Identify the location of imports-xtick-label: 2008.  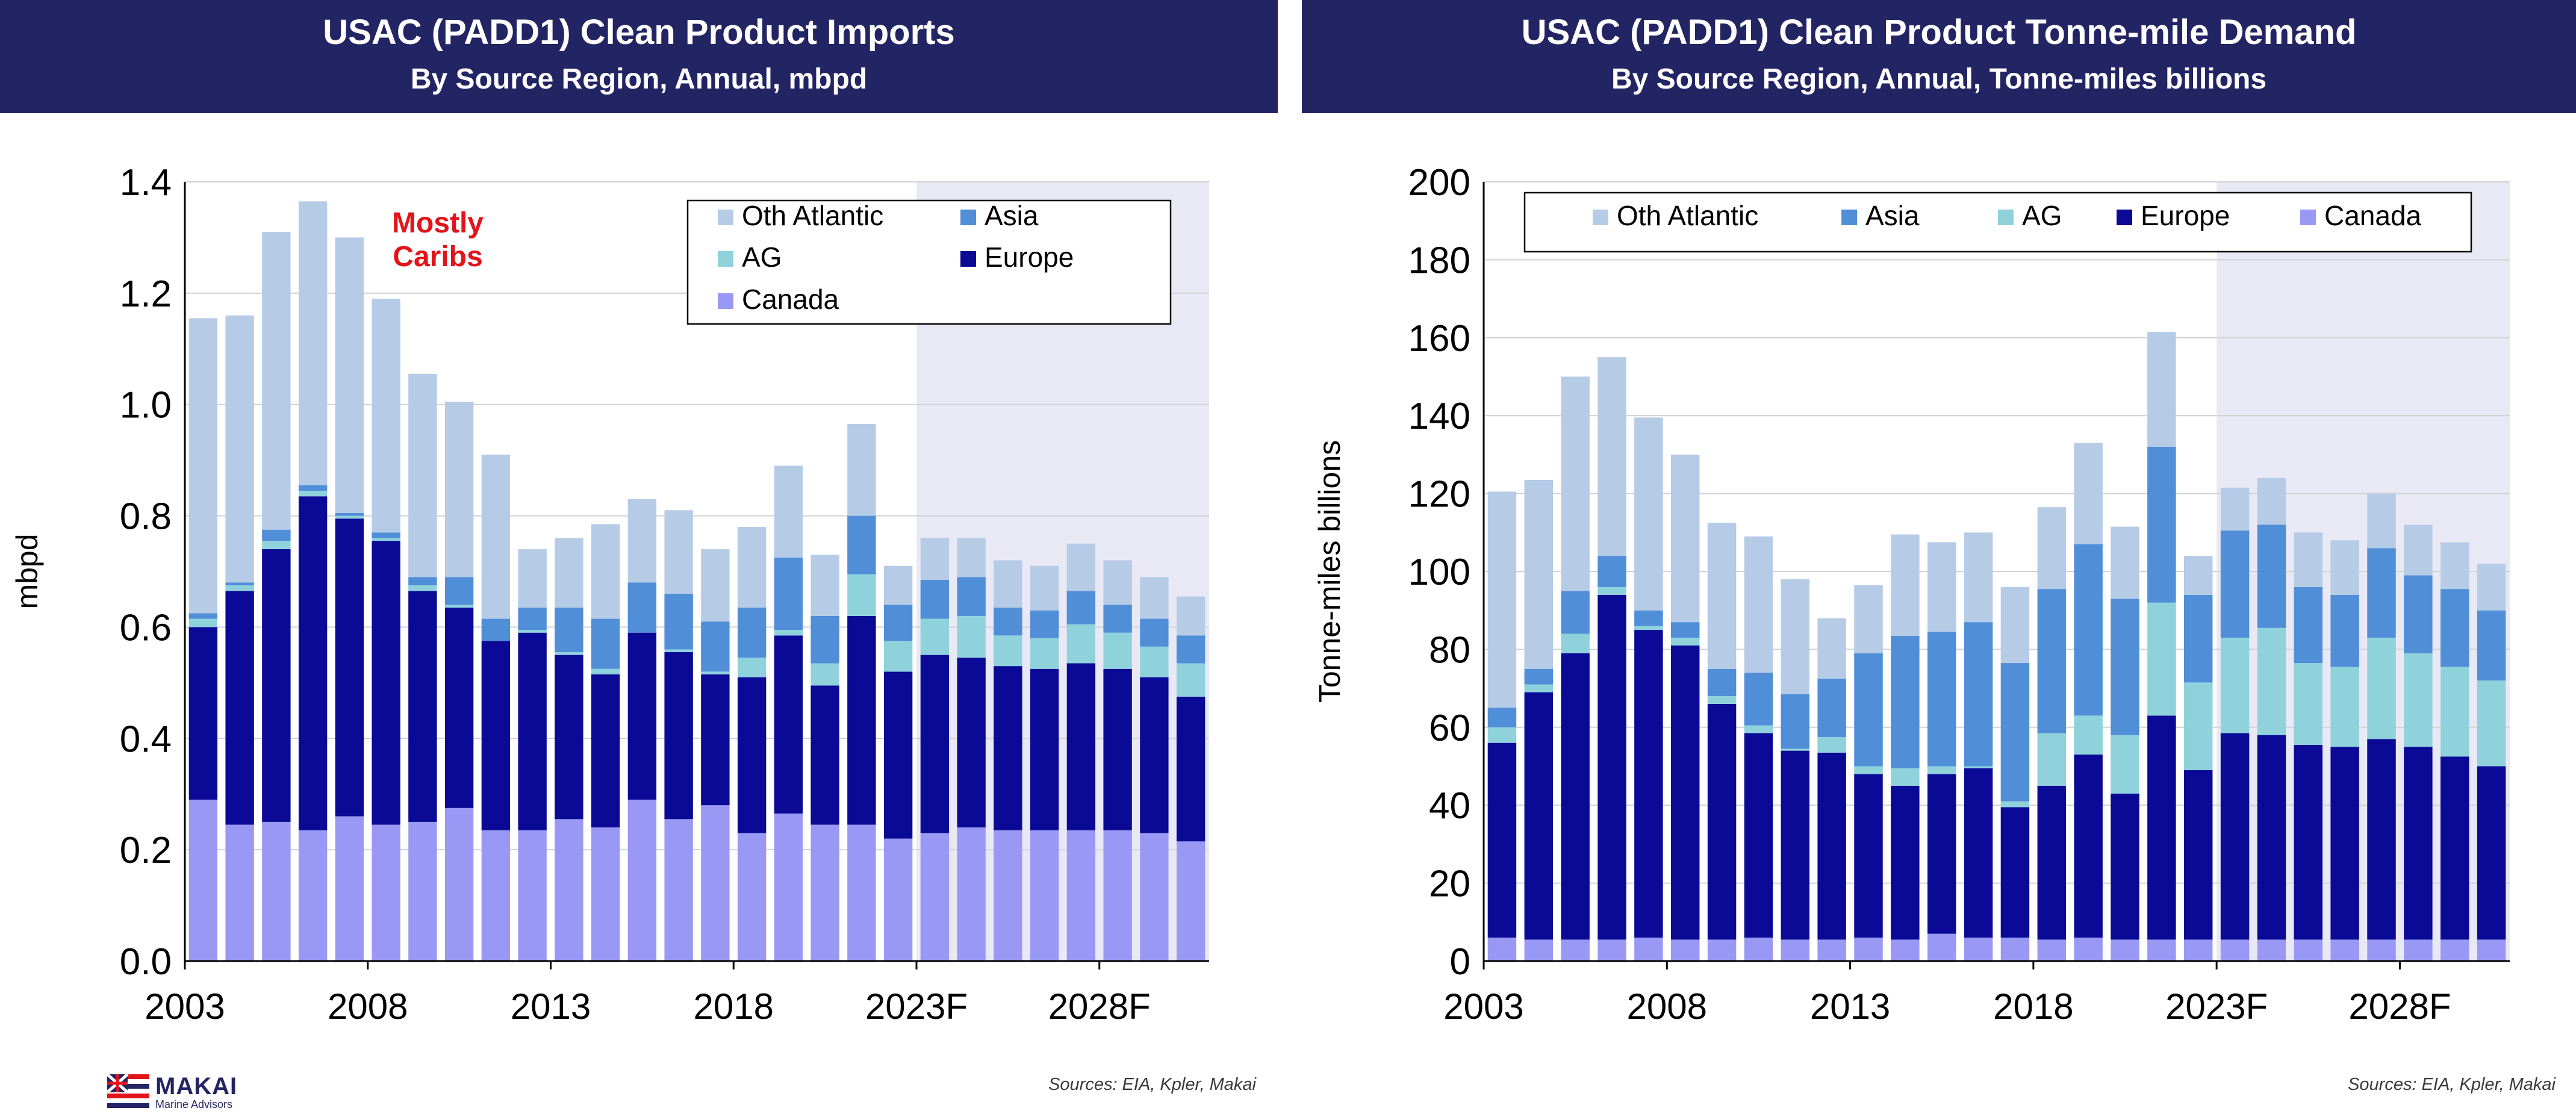
(368, 1006).